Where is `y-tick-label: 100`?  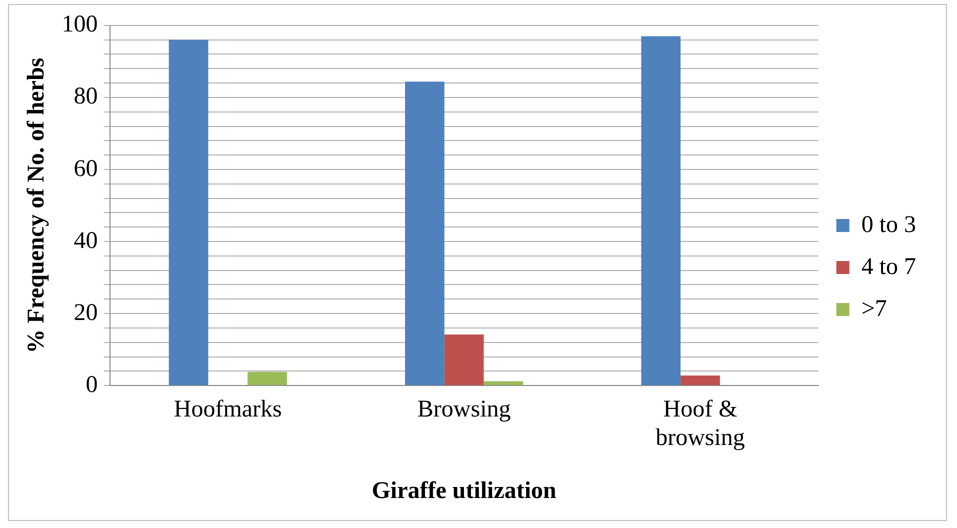
y-tick-label: 100 is located at coordinates (80, 25).